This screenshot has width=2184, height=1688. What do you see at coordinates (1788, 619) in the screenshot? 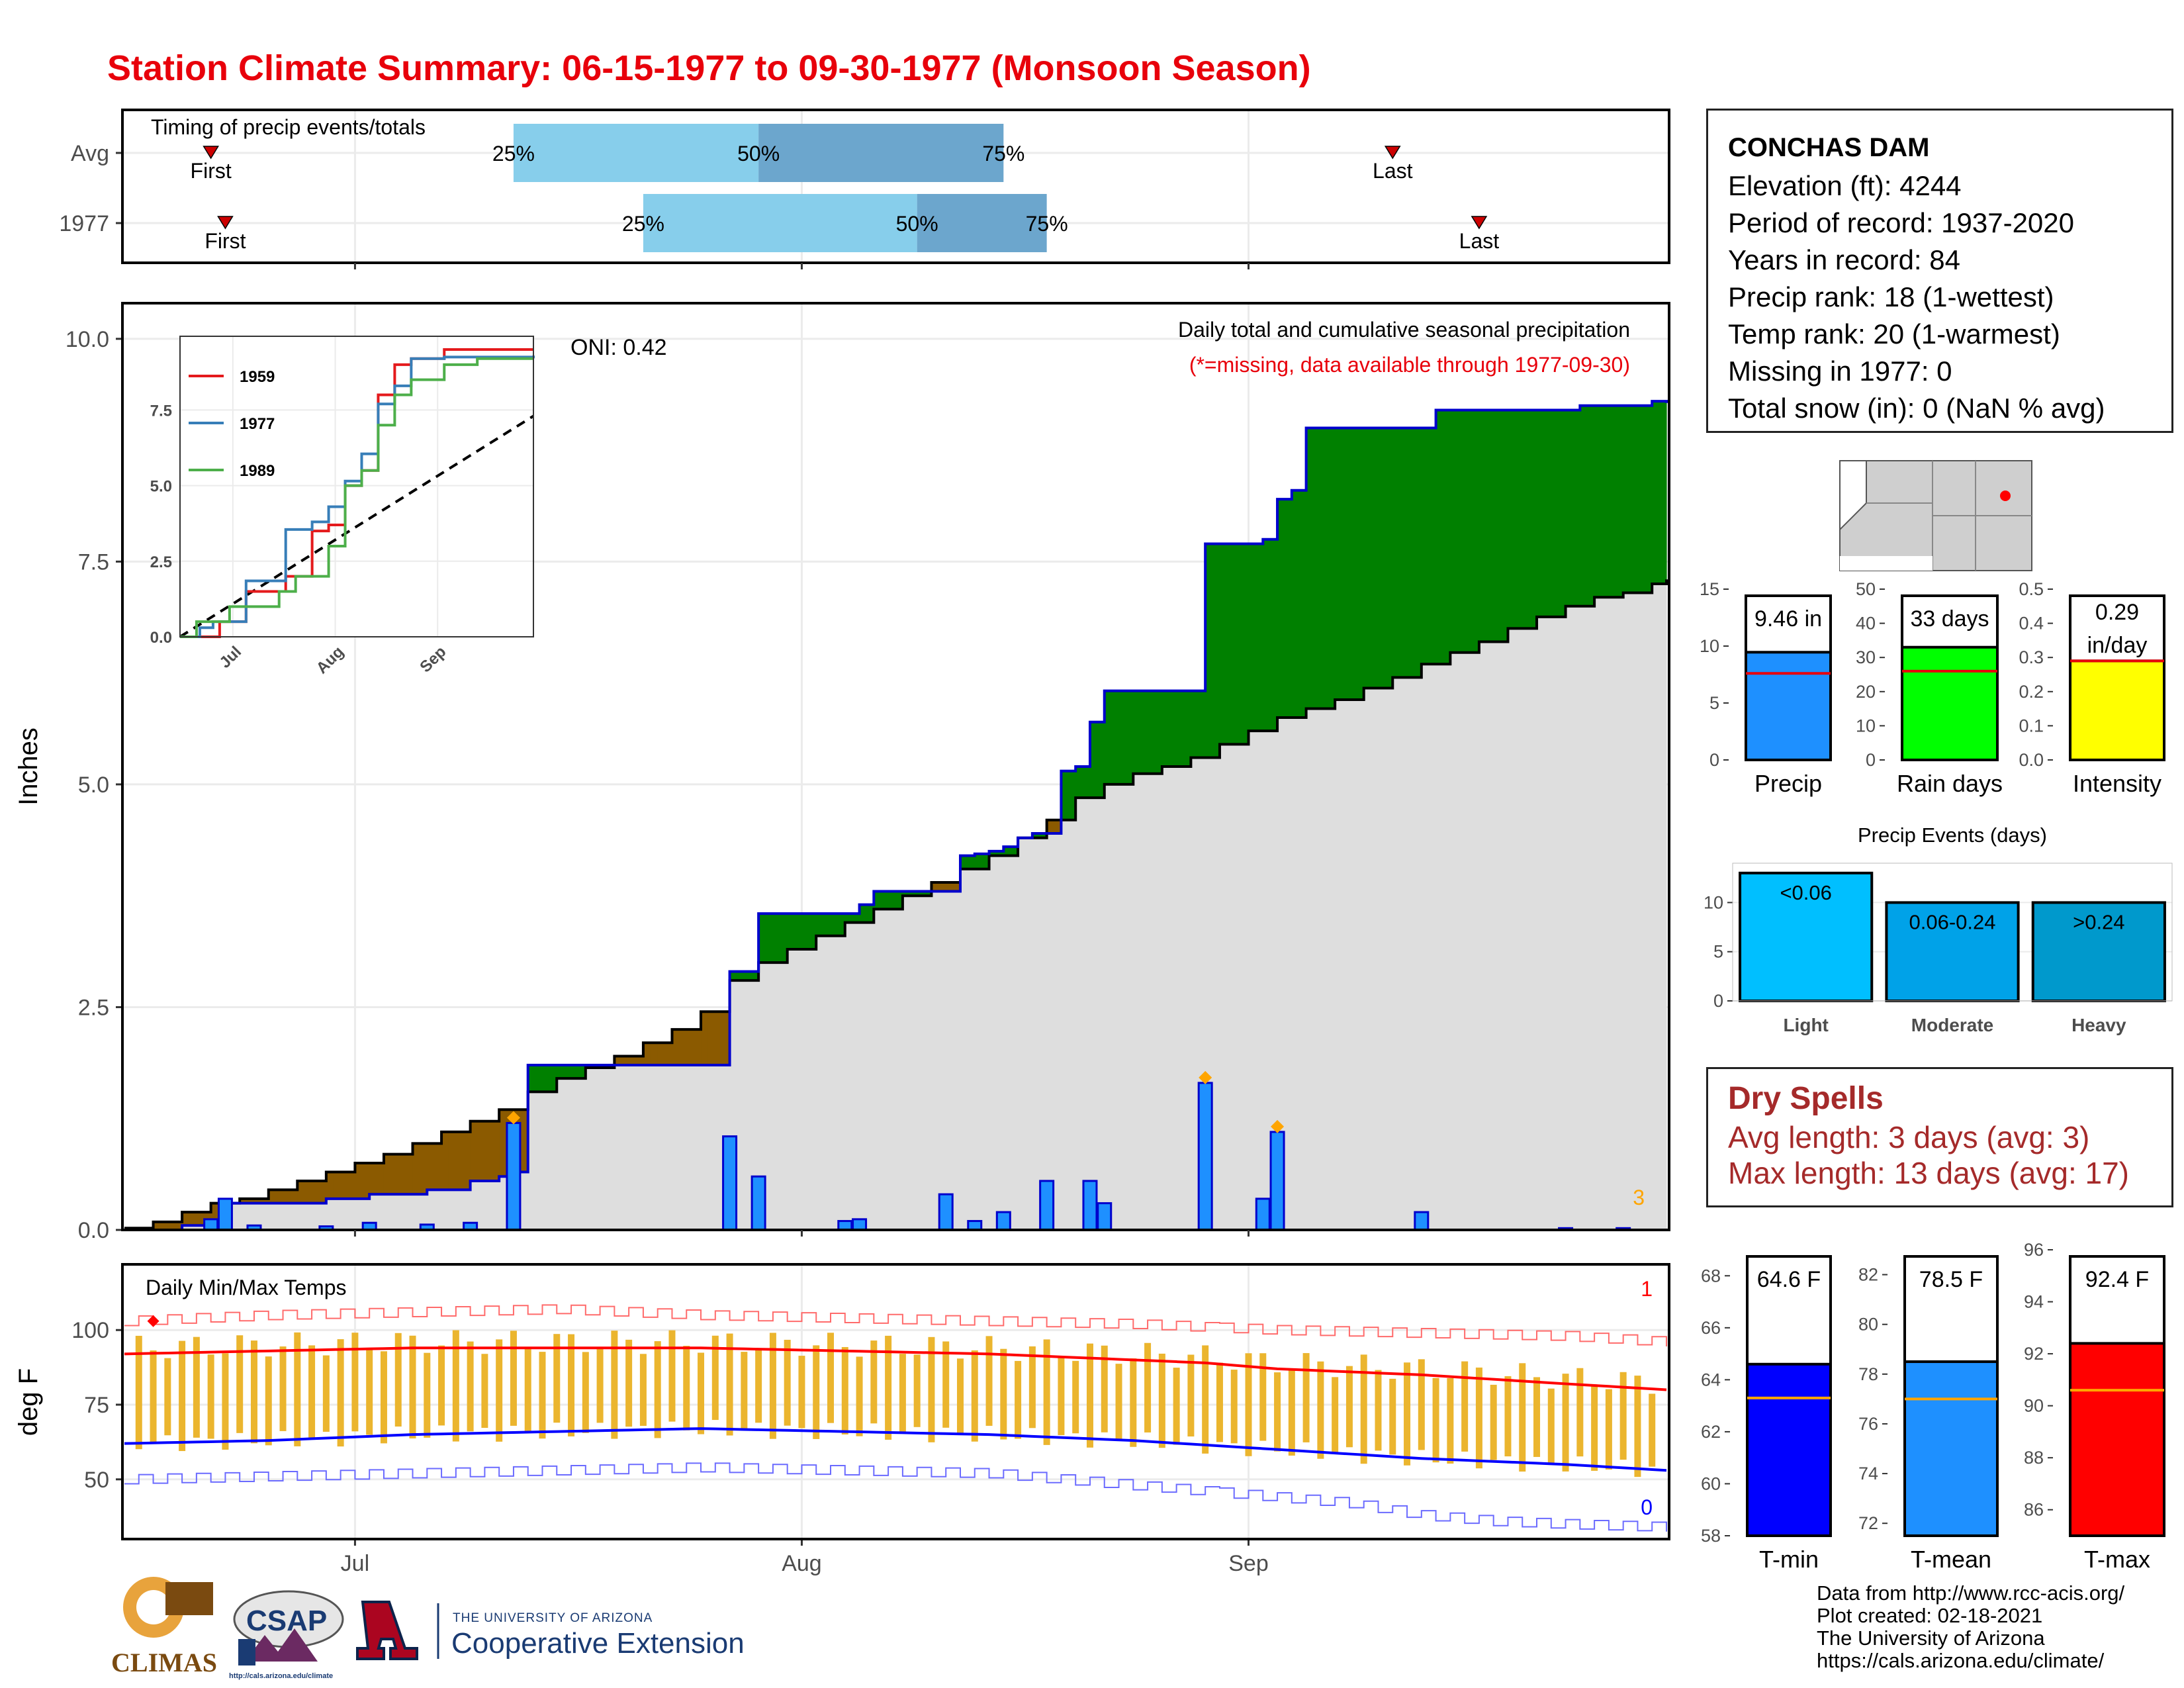
I see `stat-panel-0-value-label: 9.46 in` at bounding box center [1788, 619].